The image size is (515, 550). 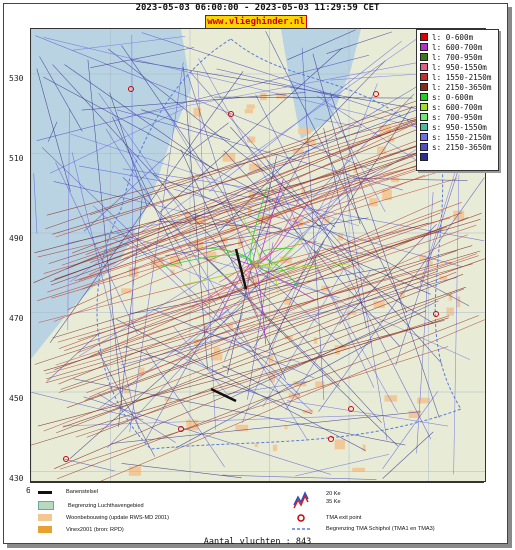 What do you see at coordinates (455, 147) in the screenshot?
I see `legend-entry: s: 2150-3650m` at bounding box center [455, 147].